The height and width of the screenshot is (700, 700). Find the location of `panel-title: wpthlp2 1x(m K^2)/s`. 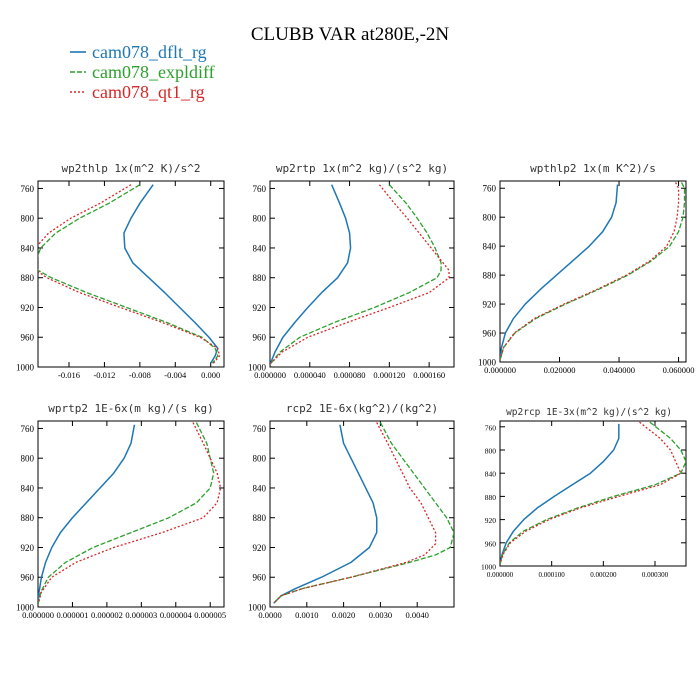

panel-title: wpthlp2 1x(m K^2)/s is located at coordinates (593, 168).